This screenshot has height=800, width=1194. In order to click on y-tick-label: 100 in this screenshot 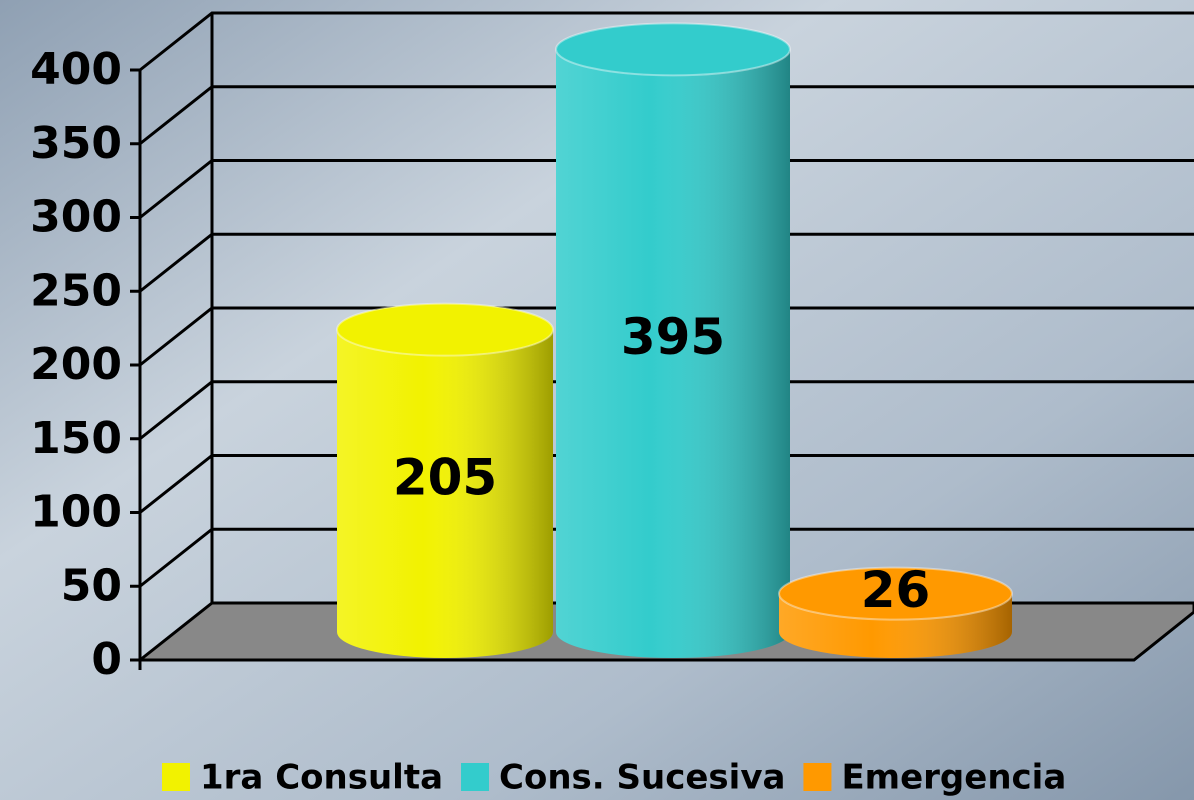, I will do `click(76, 512)`.